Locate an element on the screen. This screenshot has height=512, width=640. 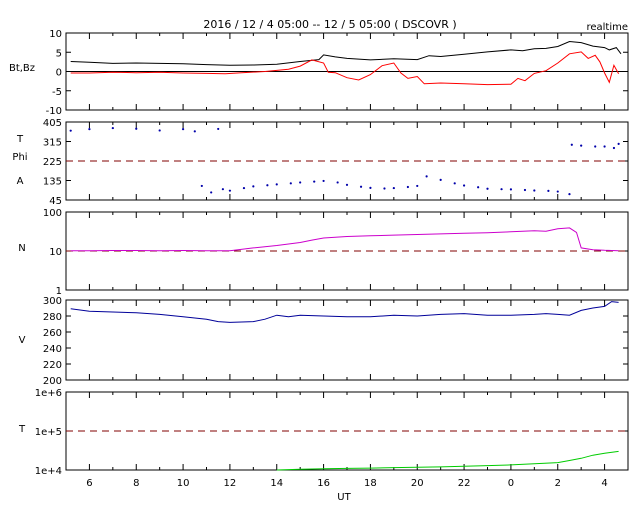
y-tick-label: 1e+5 is located at coordinates (48, 432).